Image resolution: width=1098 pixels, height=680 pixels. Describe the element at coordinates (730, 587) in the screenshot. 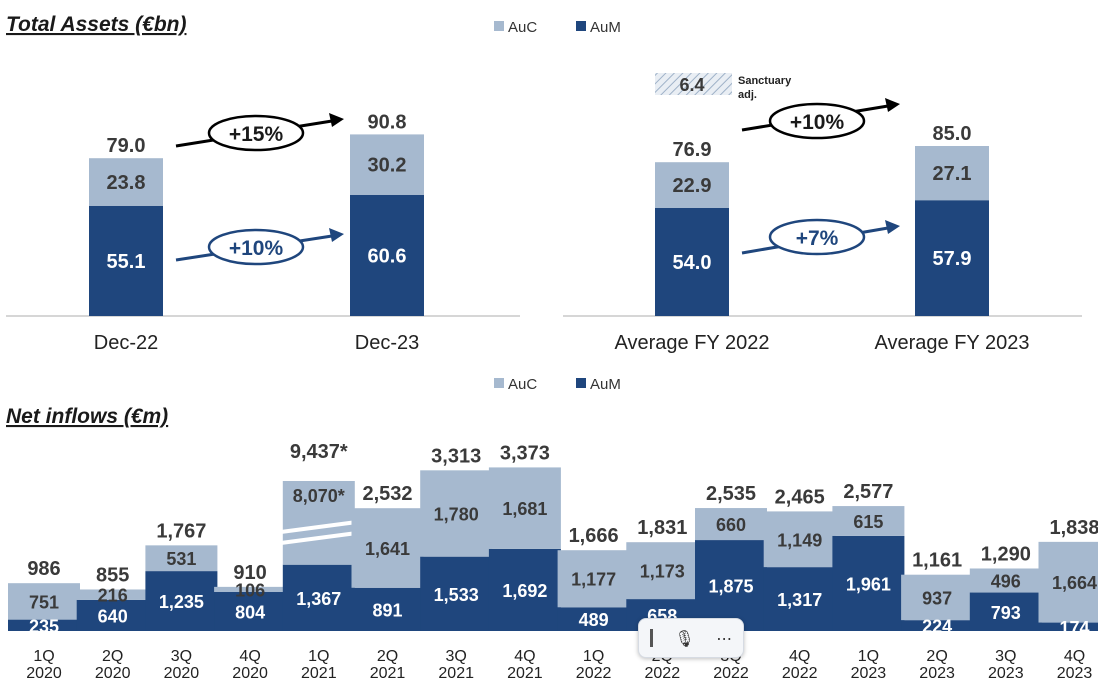

I see `label-aum-q-10: 1,875` at that location.